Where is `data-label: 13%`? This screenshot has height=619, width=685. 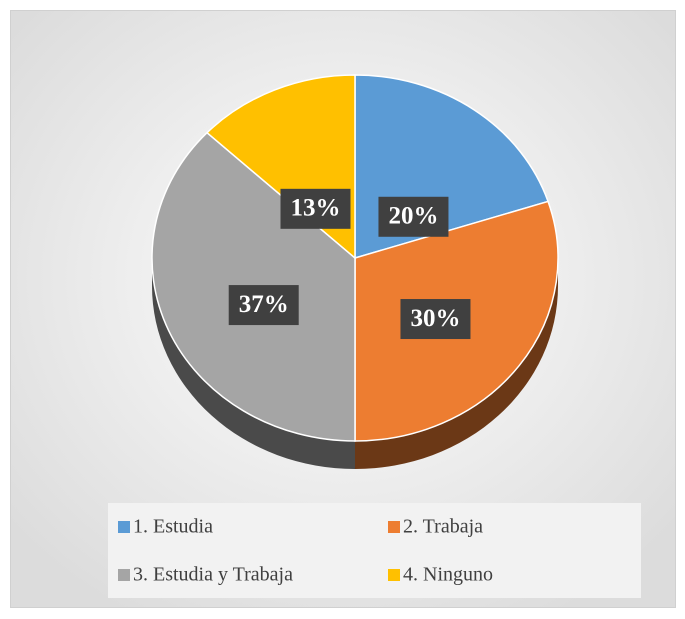 data-label: 13% is located at coordinates (315, 208).